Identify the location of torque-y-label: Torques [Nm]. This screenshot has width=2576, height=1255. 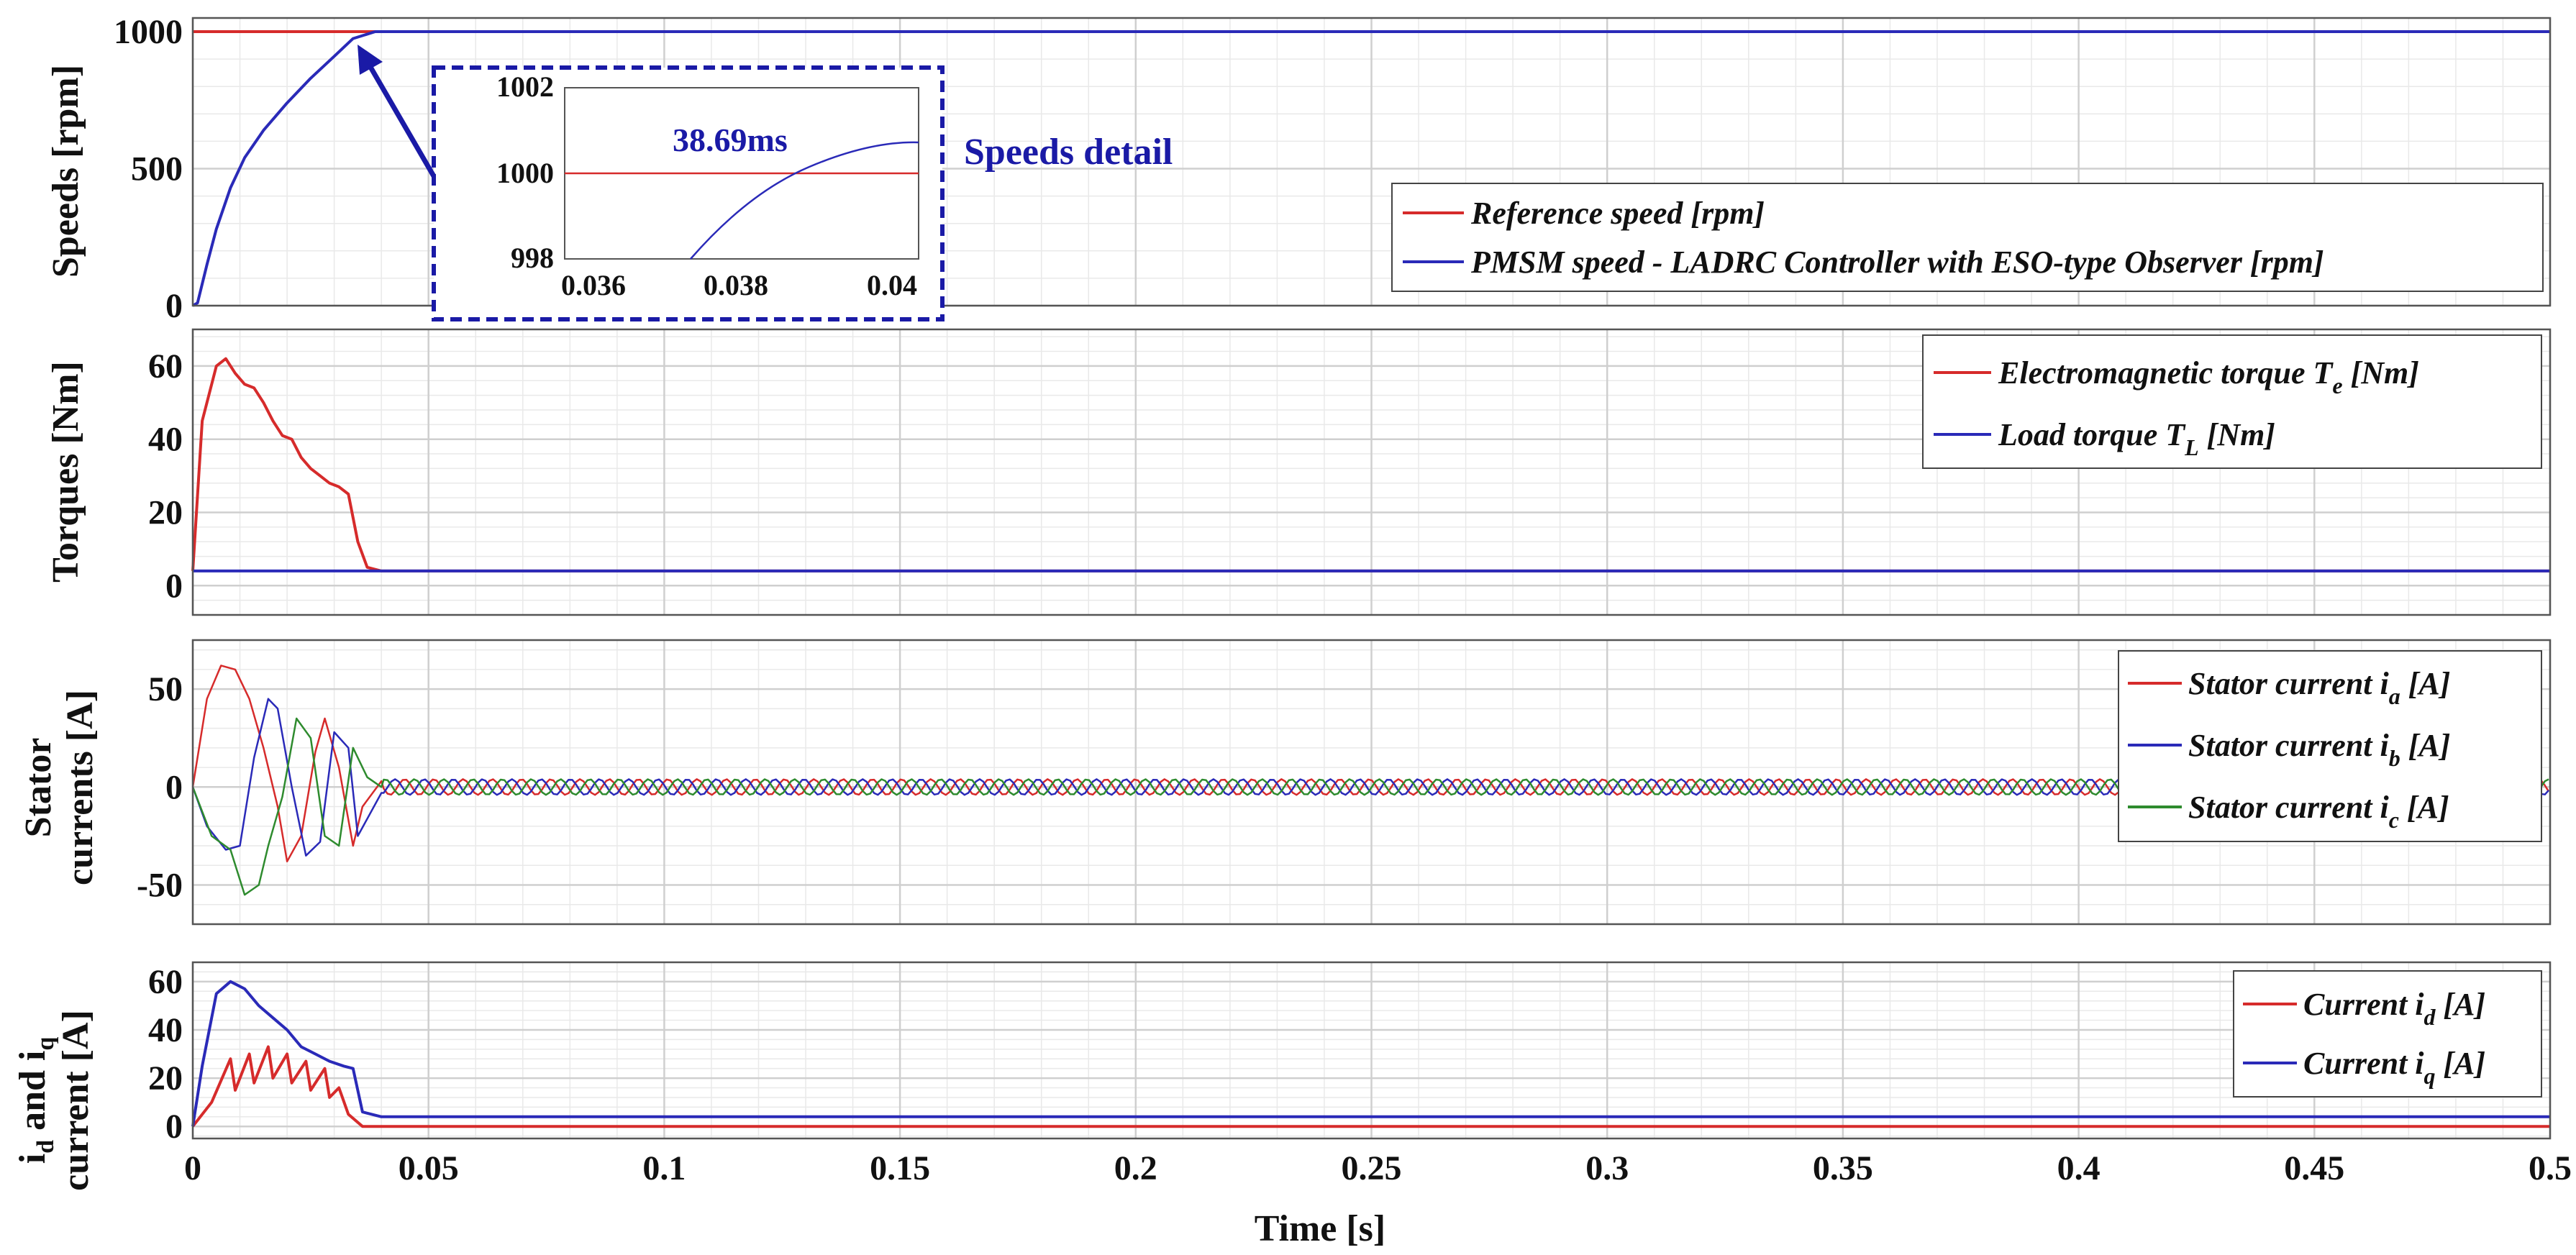
(65, 472).